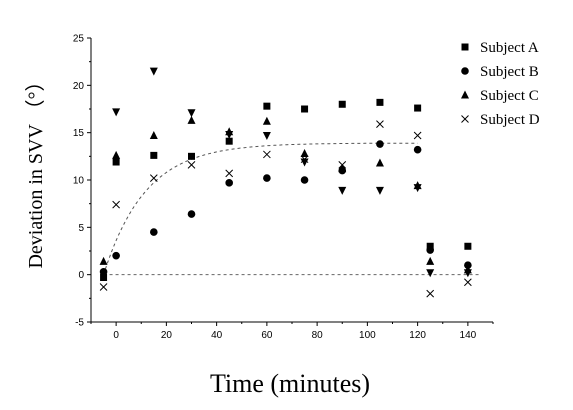 This screenshot has height=410, width=573. Describe the element at coordinates (290, 383) in the screenshot. I see `x-axis-title: Time (minutes)` at that location.